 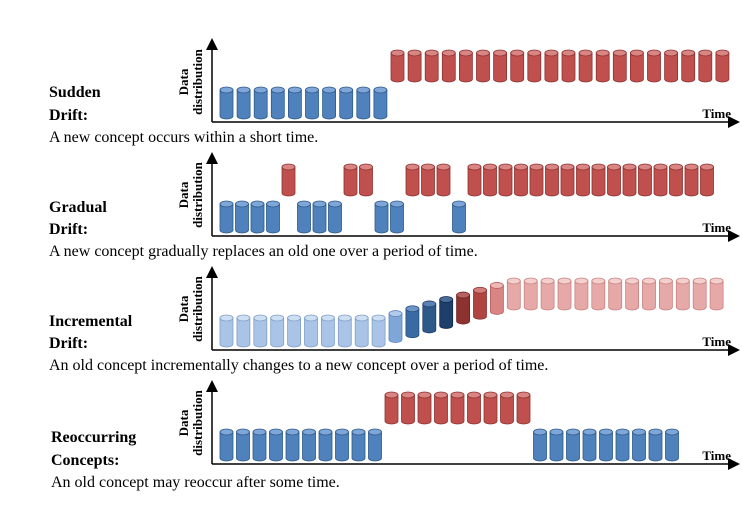 I want to click on svg-text: distribution, so click(x=197, y=422).